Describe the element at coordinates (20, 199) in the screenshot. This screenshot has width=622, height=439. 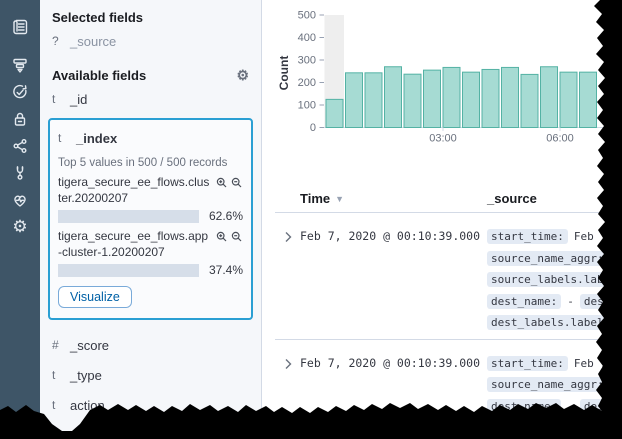
I see `health-heart-icon` at that location.